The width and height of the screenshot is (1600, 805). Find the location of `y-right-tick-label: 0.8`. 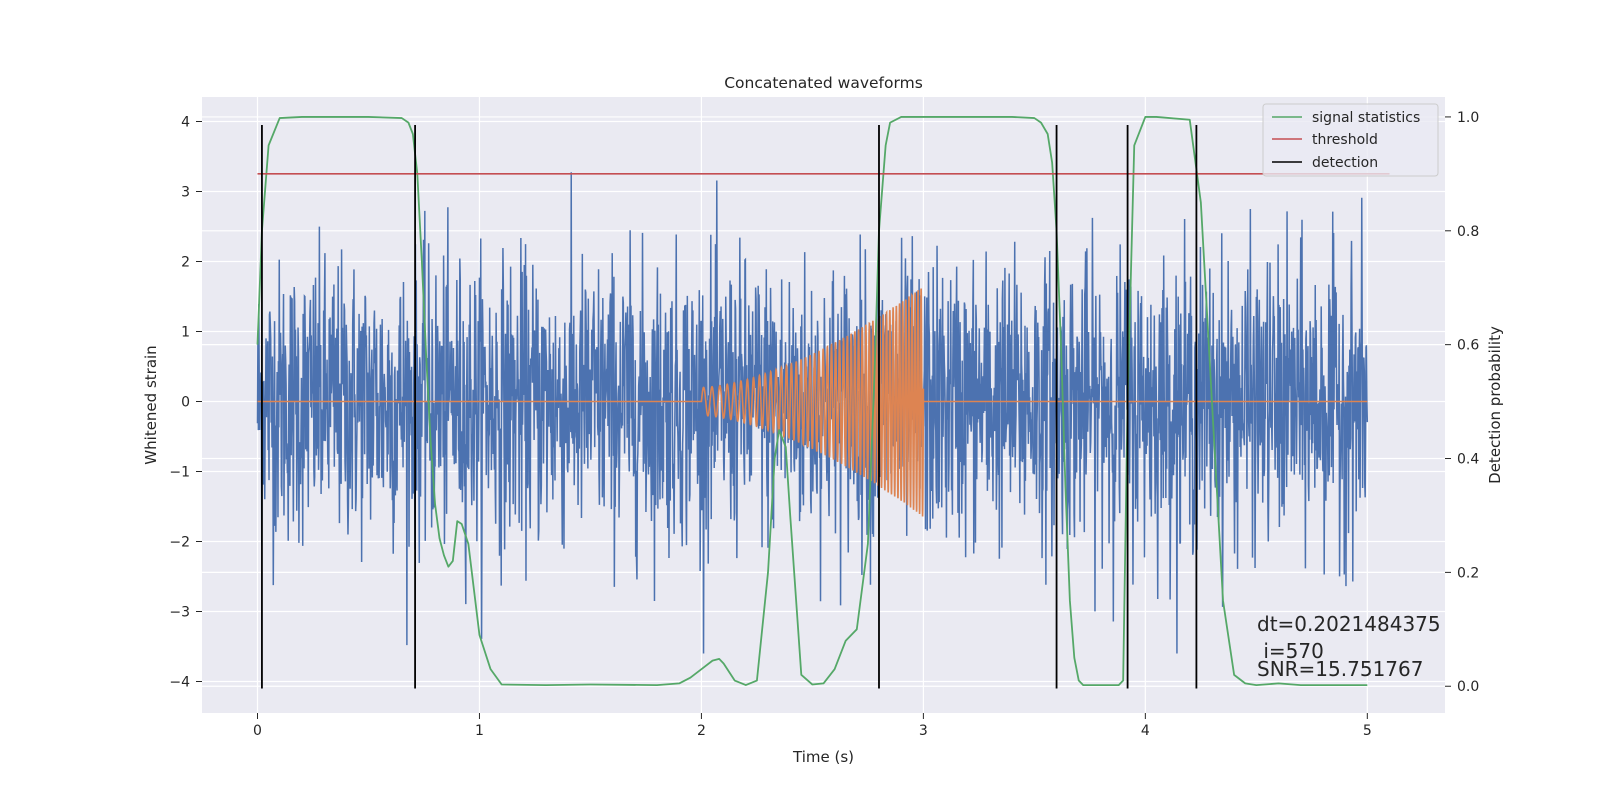

y-right-tick-label: 0.8 is located at coordinates (1468, 232).